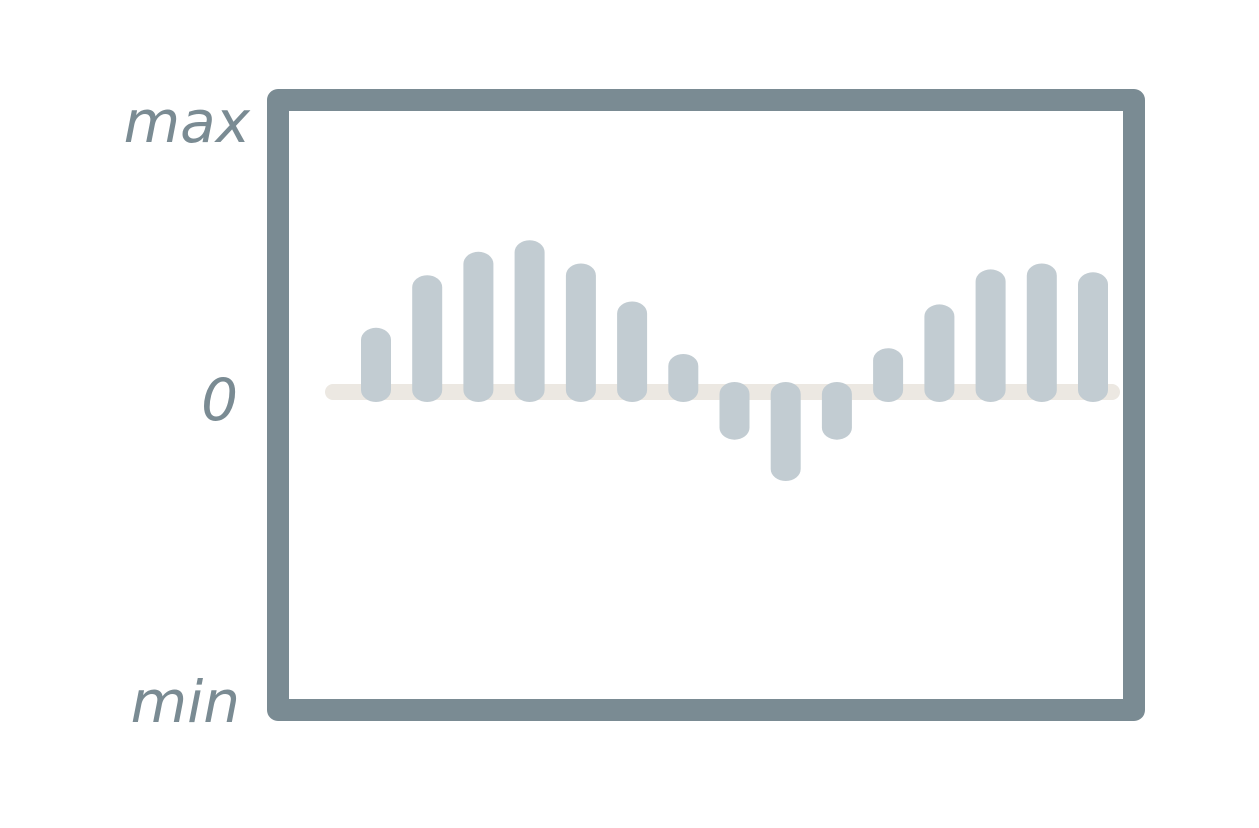 Image resolution: width=1259 pixels, height=828 pixels. I want to click on y-tick-max-label: max, so click(187, 122).